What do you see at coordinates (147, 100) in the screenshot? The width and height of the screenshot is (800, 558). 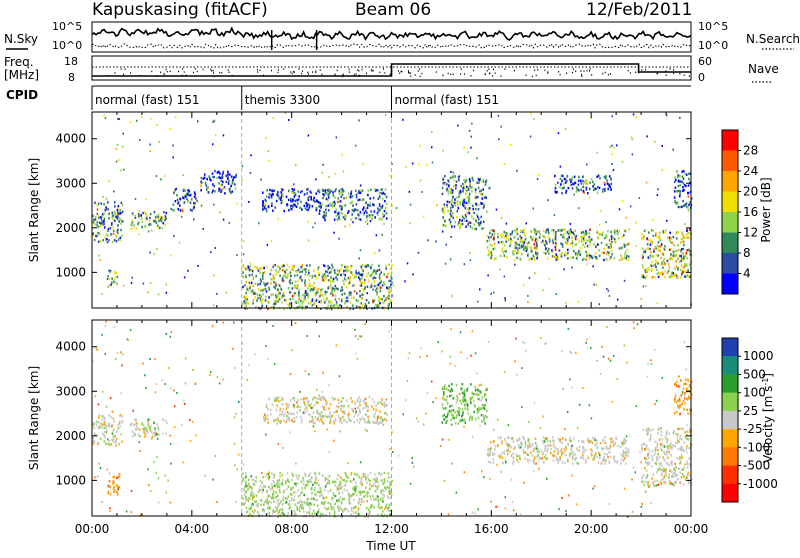 I see `cpid-segment-label: normal (fast) 151` at bounding box center [147, 100].